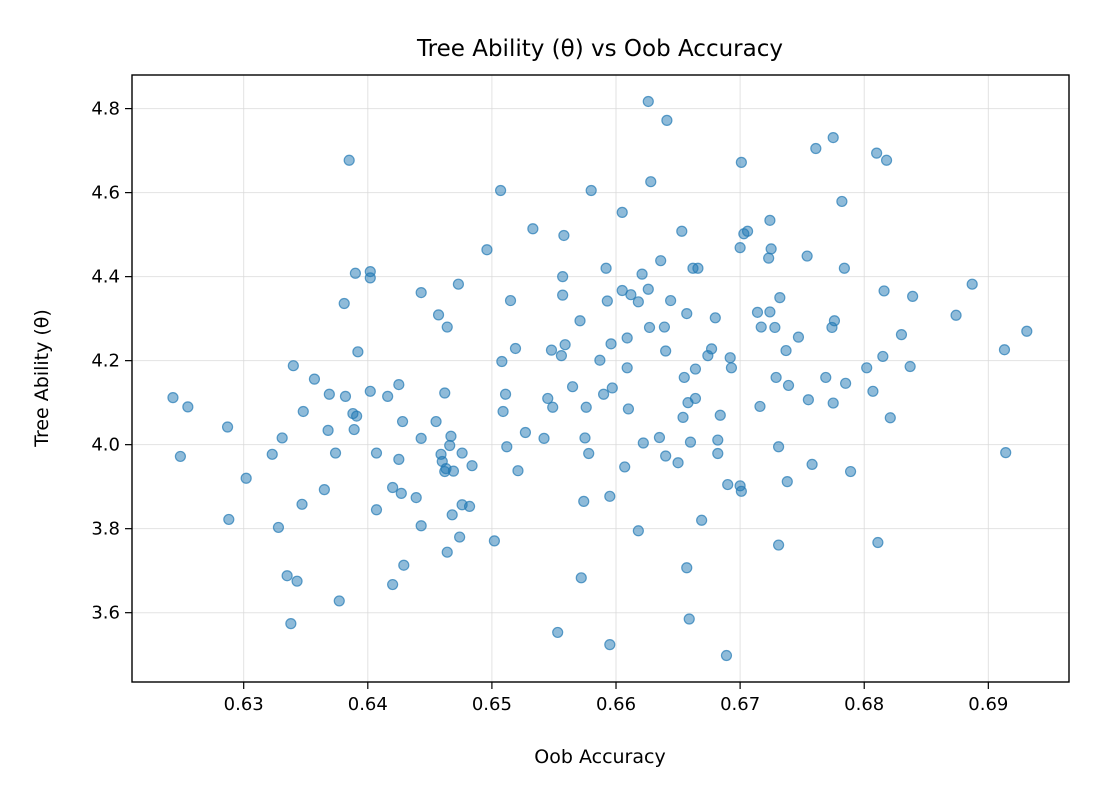 This screenshot has width=1100, height=800. Describe the element at coordinates (988, 704) in the screenshot. I see `x-tick-label: 0.69` at that location.